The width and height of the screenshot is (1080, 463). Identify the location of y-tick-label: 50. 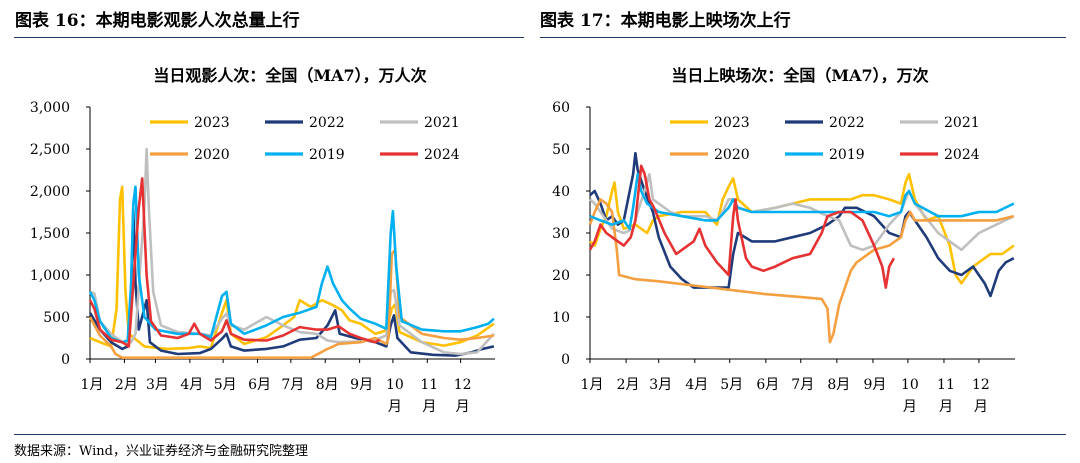
(561, 150).